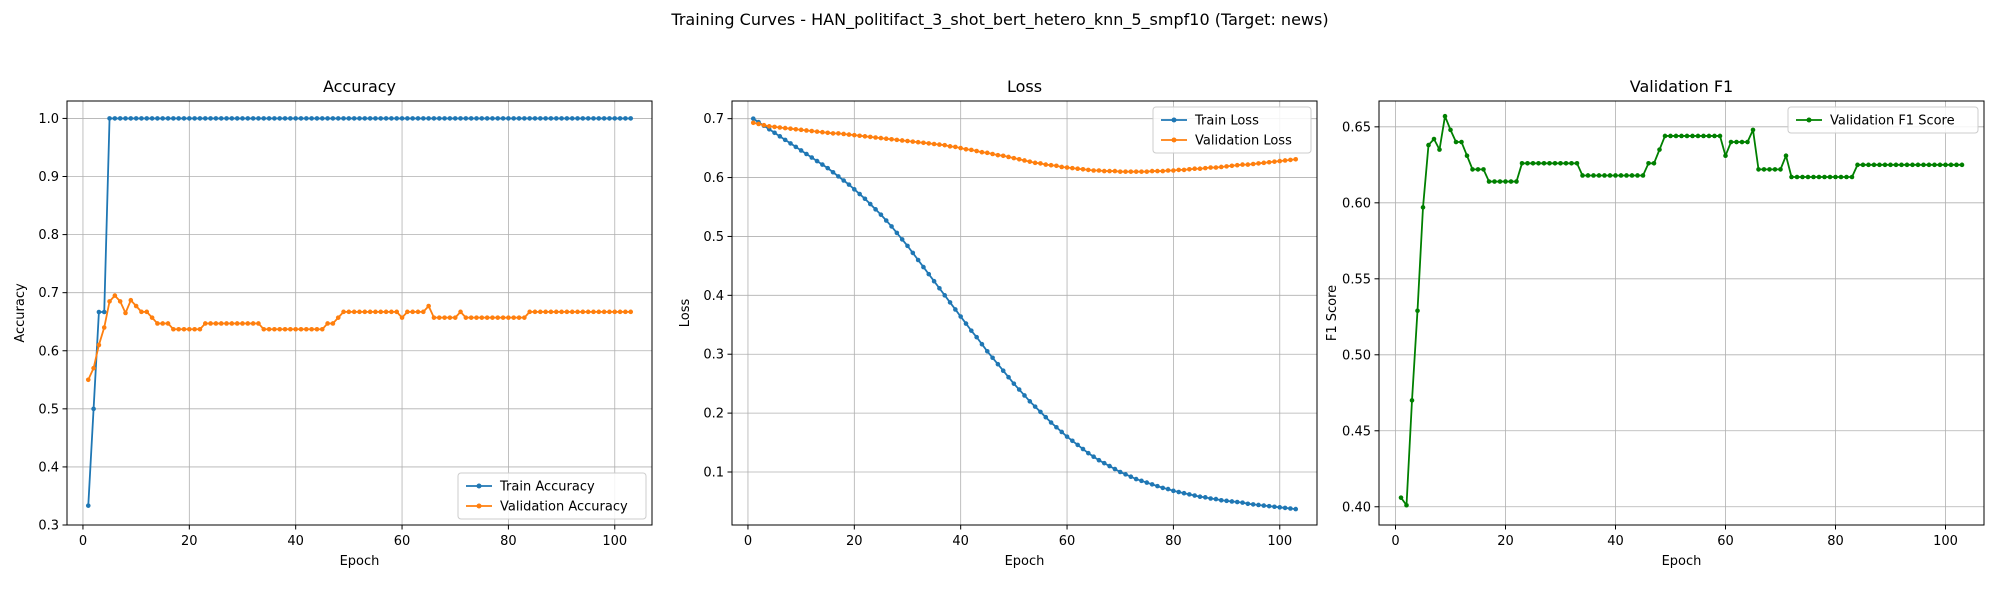 The image size is (2000, 600). I want to click on x-tick-label: 100, so click(1279, 541).